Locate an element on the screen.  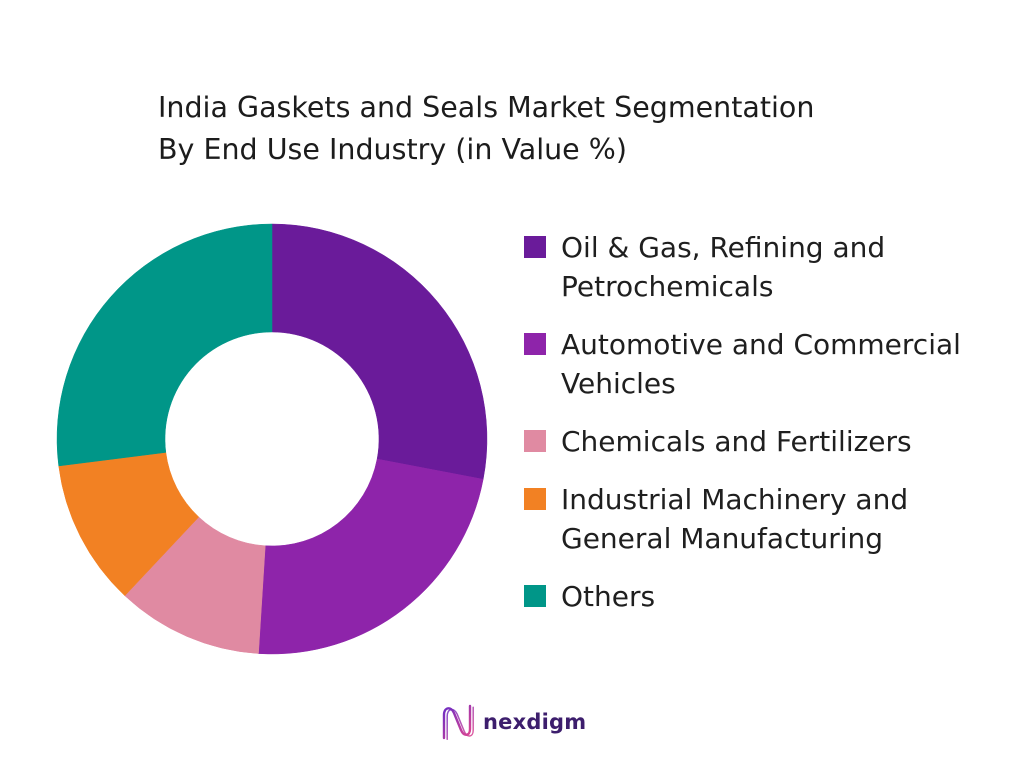
legend-item-chemicals: Chemicals and Fertilizers is located at coordinates (752, 441).